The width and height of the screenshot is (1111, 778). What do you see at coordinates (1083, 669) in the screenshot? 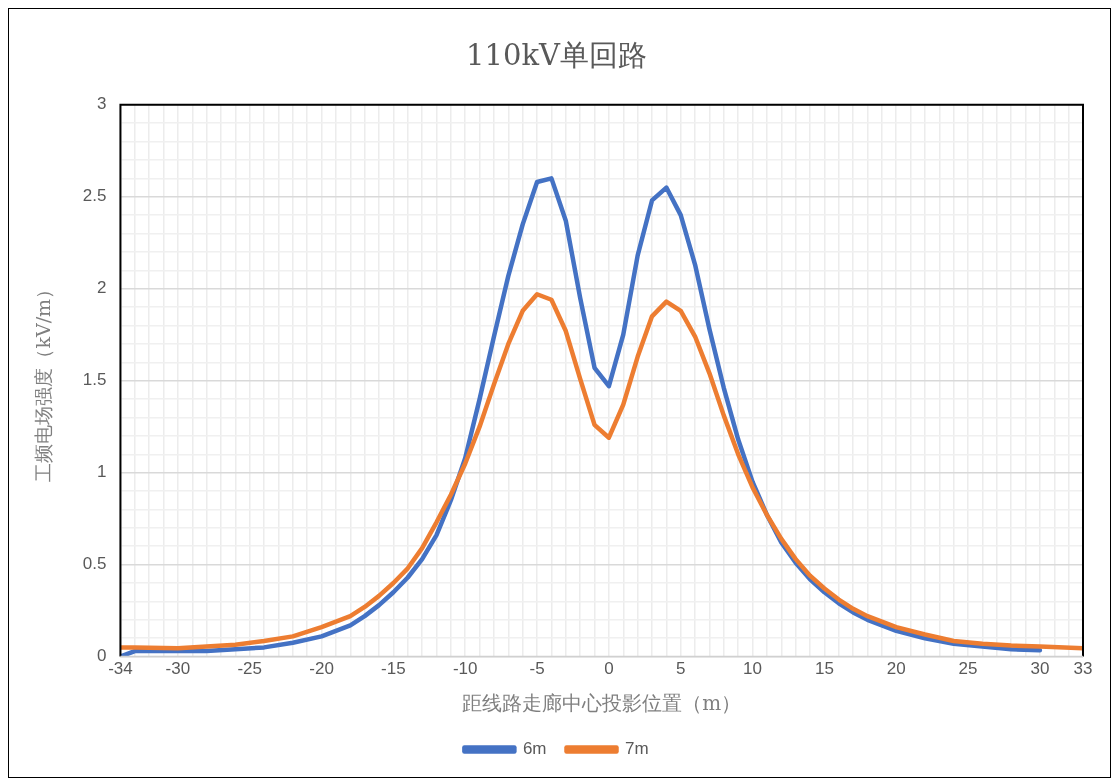
I see `x-tick-label: 33` at bounding box center [1083, 669].